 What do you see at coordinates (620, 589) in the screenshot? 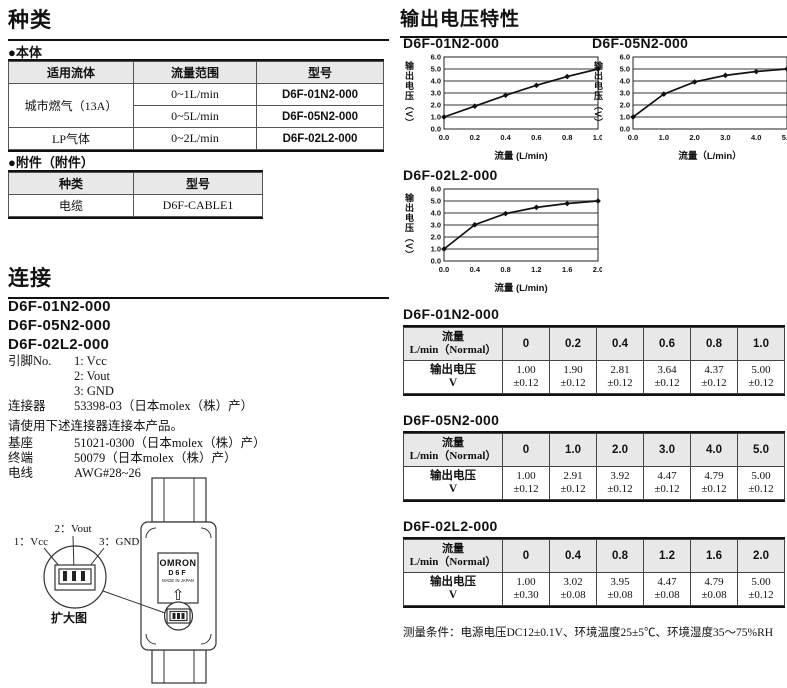
I see `voltage-value-cell: 3.95 ±0.08` at bounding box center [620, 589].